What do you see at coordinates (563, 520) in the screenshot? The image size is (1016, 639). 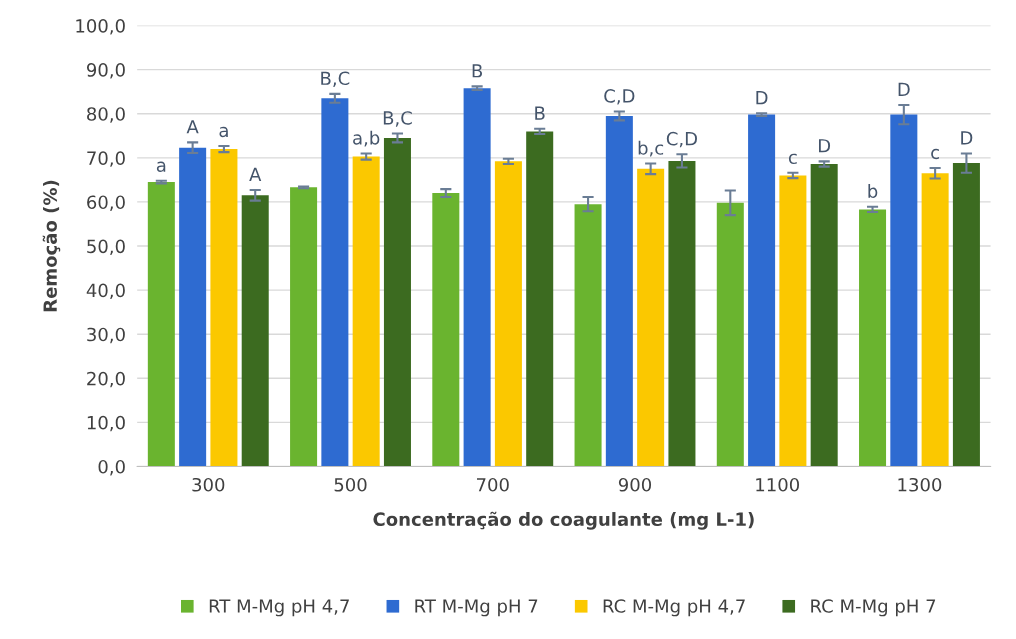 I see `x-axis-title: Concentração do coagulante (mg L-1)` at bounding box center [563, 520].